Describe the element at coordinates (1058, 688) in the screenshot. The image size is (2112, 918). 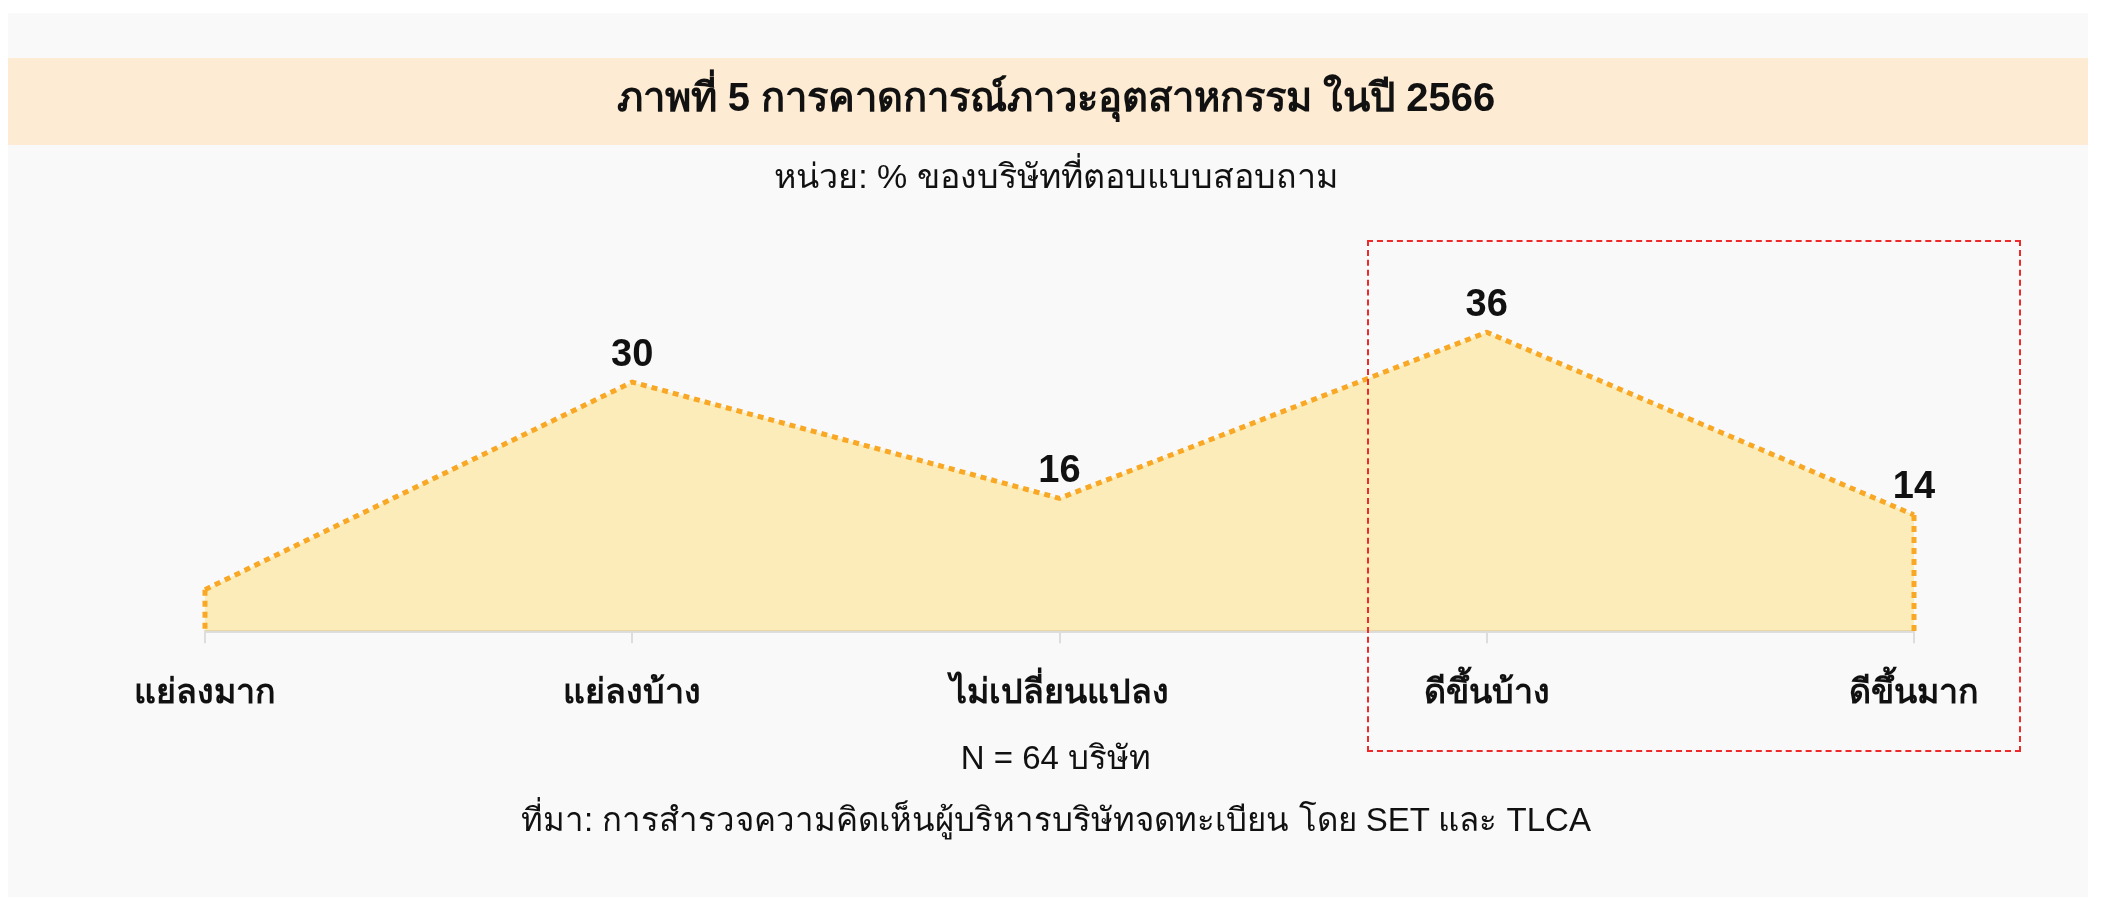
I see `x-tick-label: ไม่เปลี่ยนแปลง` at that location.